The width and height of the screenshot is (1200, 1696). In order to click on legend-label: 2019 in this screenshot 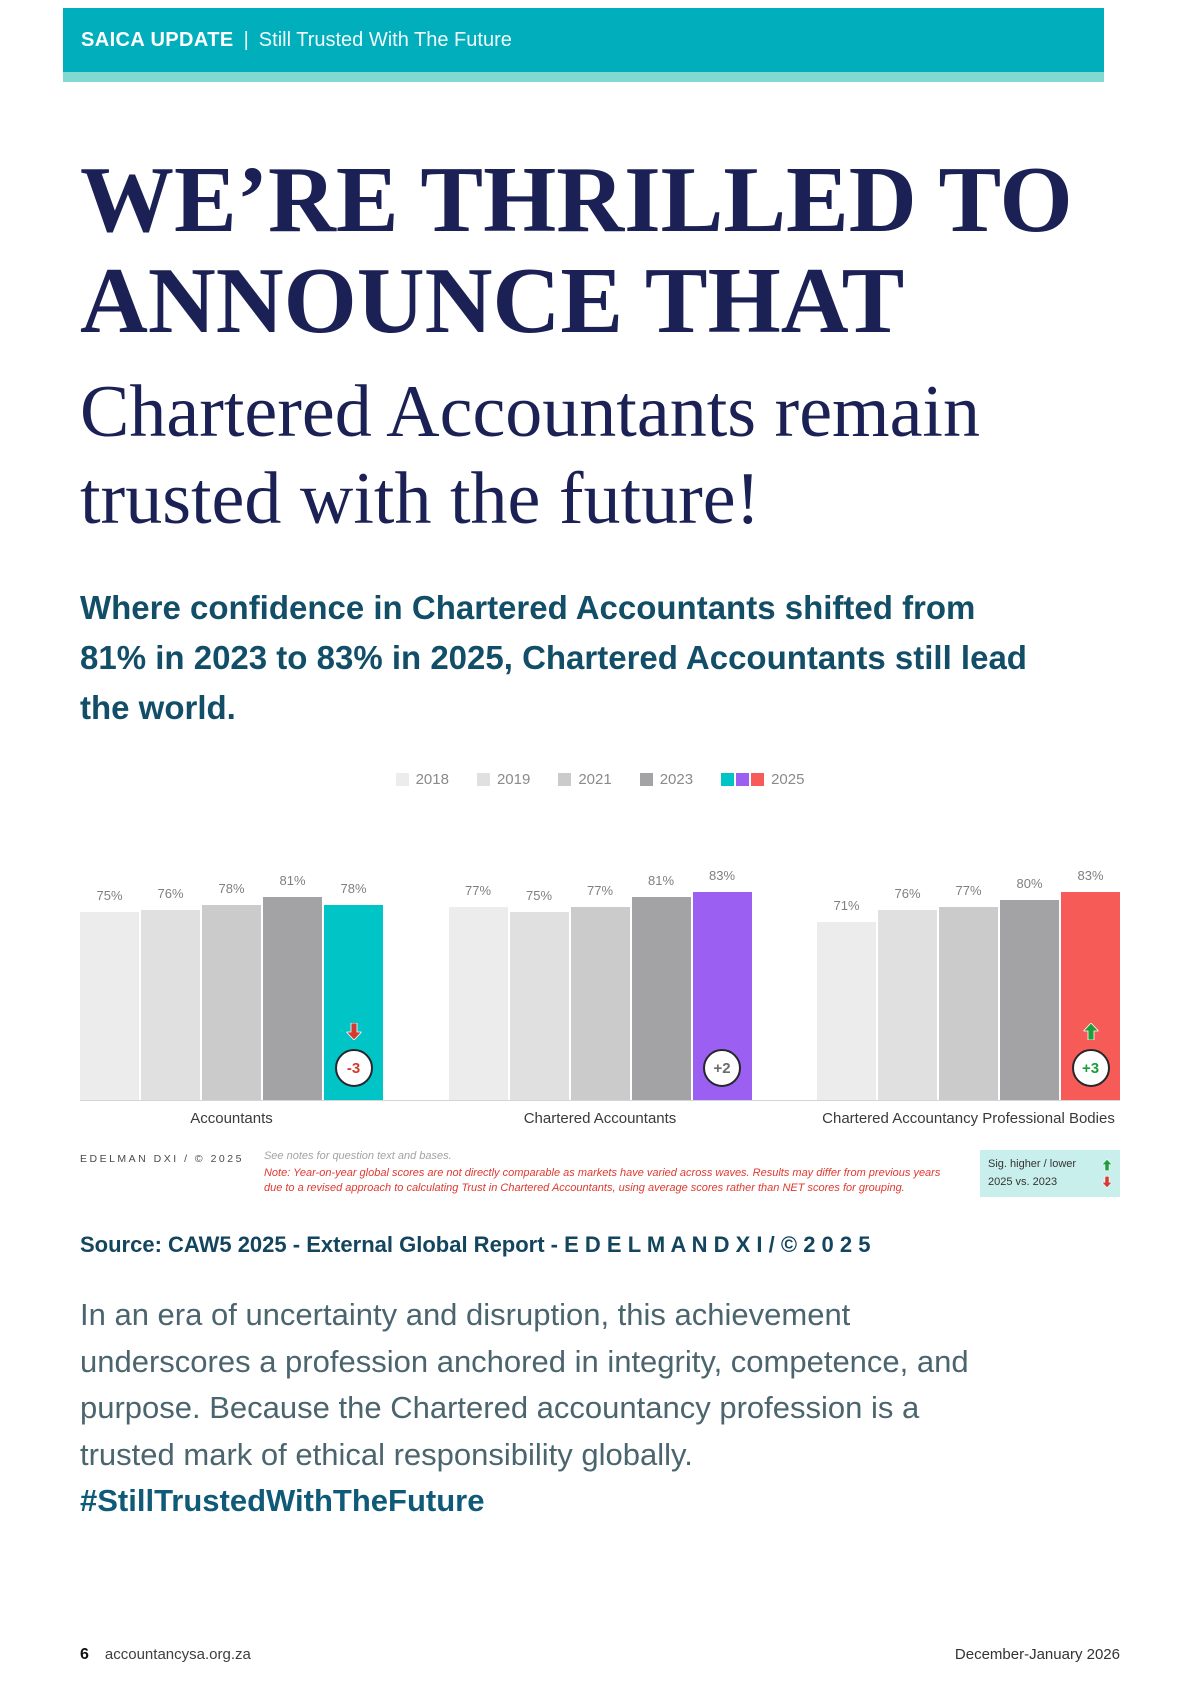, I will do `click(513, 779)`.